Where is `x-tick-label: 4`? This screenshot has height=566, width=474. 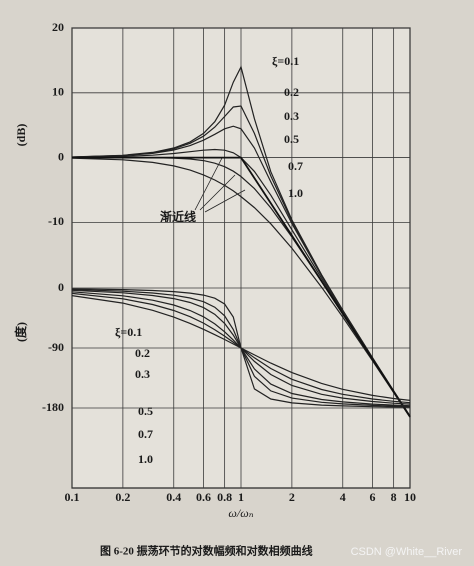
x-tick-label: 4 is located at coordinates (343, 497).